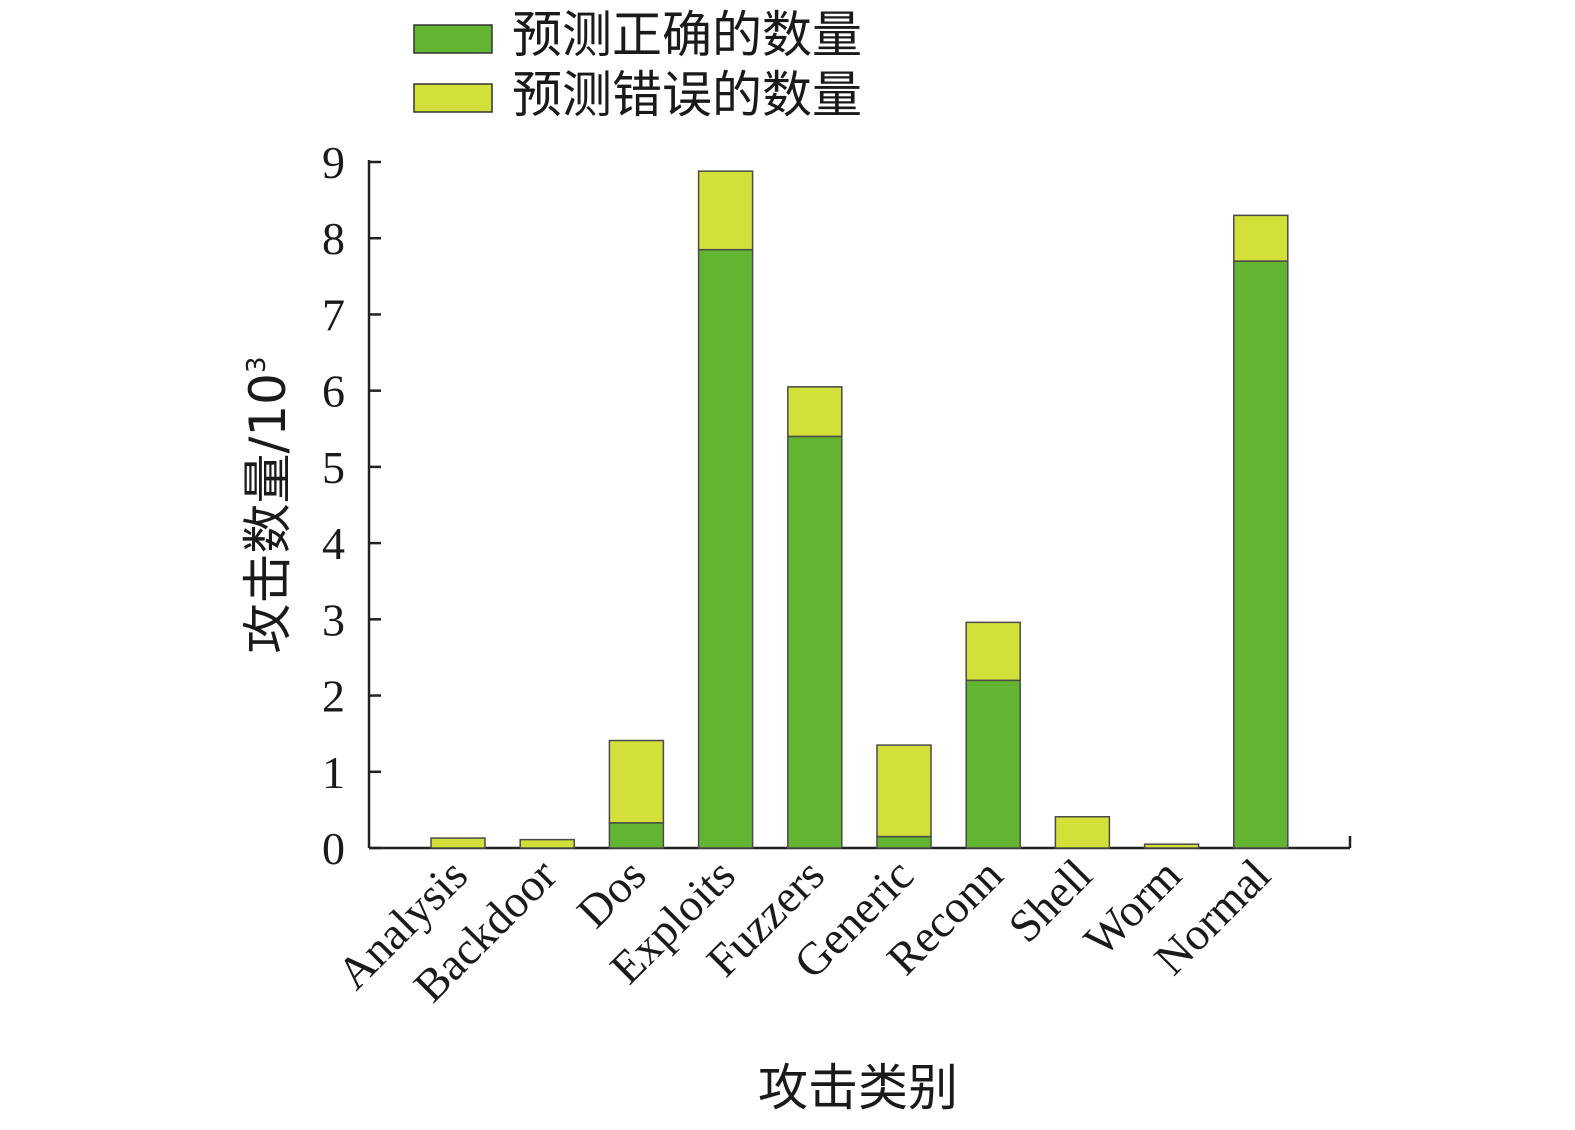 This screenshot has height=1130, width=1575. What do you see at coordinates (453, 39) in the screenshot?
I see `legend-swatch-correct` at bounding box center [453, 39].